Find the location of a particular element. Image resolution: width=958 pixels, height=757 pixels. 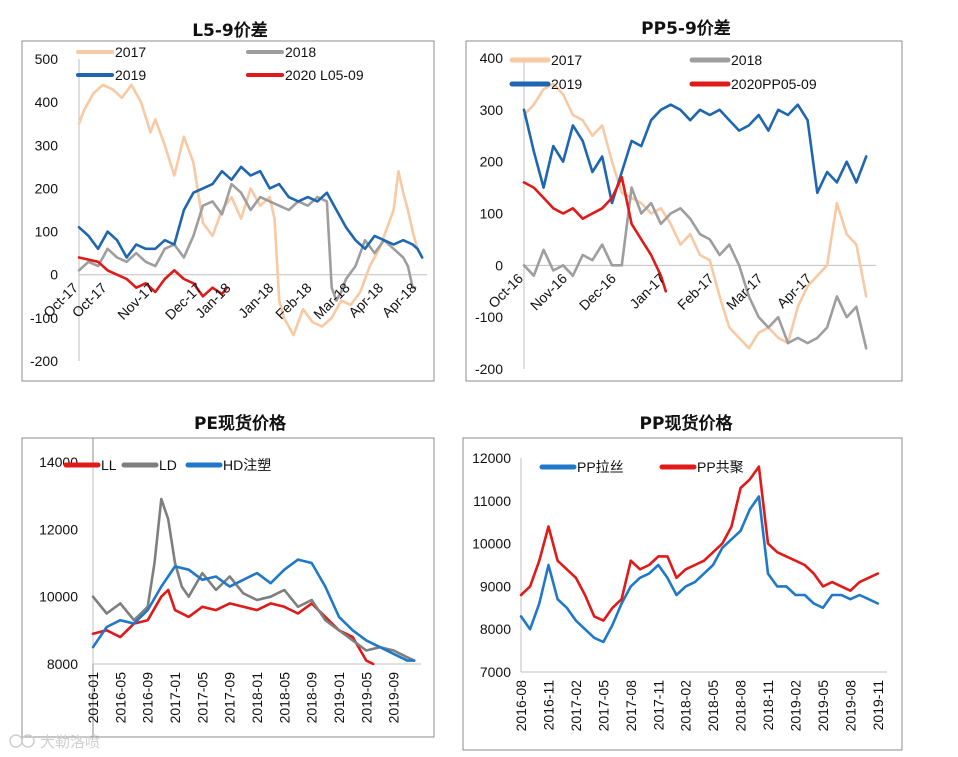

x-tick-label: Apr-17 is located at coordinates (794, 290).